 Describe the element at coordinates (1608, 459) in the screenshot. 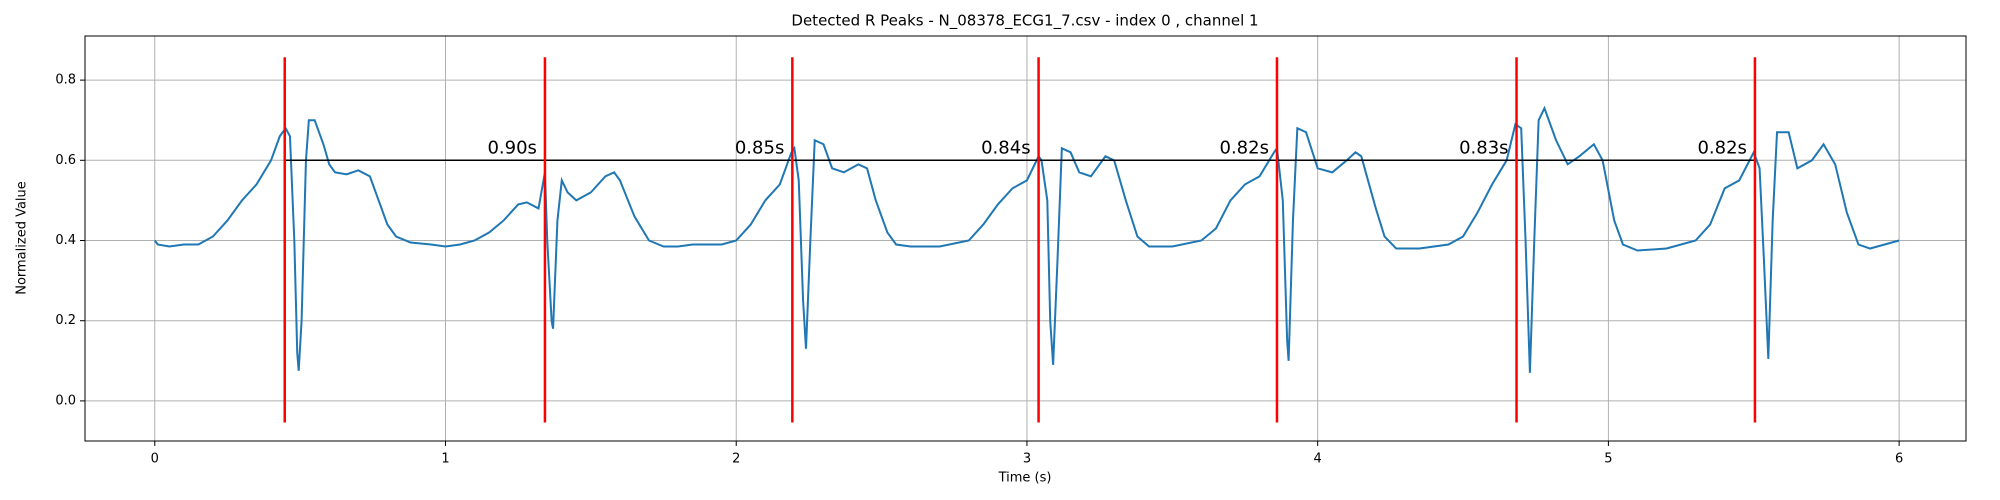

I see `x-tick-label: 5` at that location.